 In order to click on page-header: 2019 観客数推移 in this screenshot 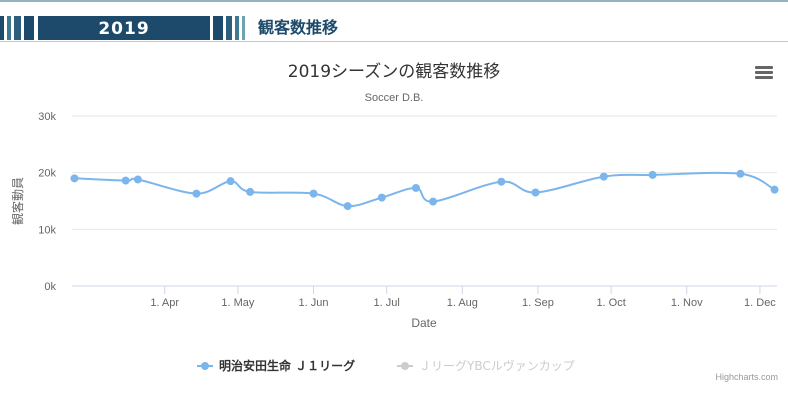, I will do `click(394, 21)`.